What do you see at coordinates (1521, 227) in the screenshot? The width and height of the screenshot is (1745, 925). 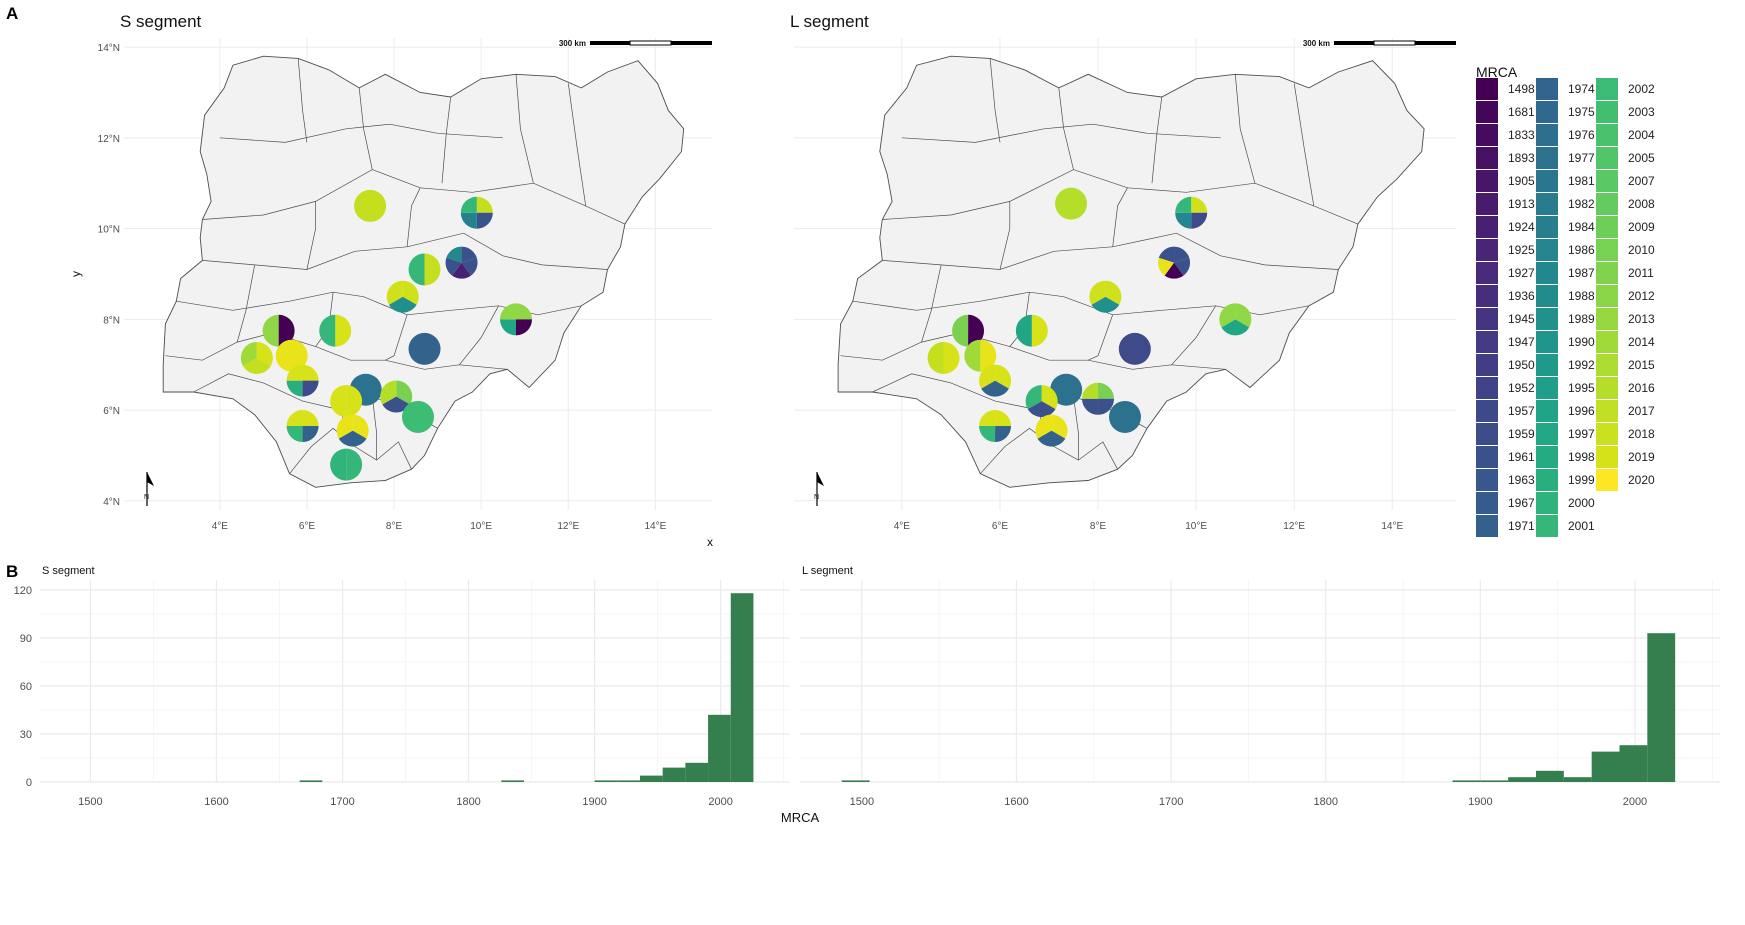 I see `legend-label: 1924` at bounding box center [1521, 227].